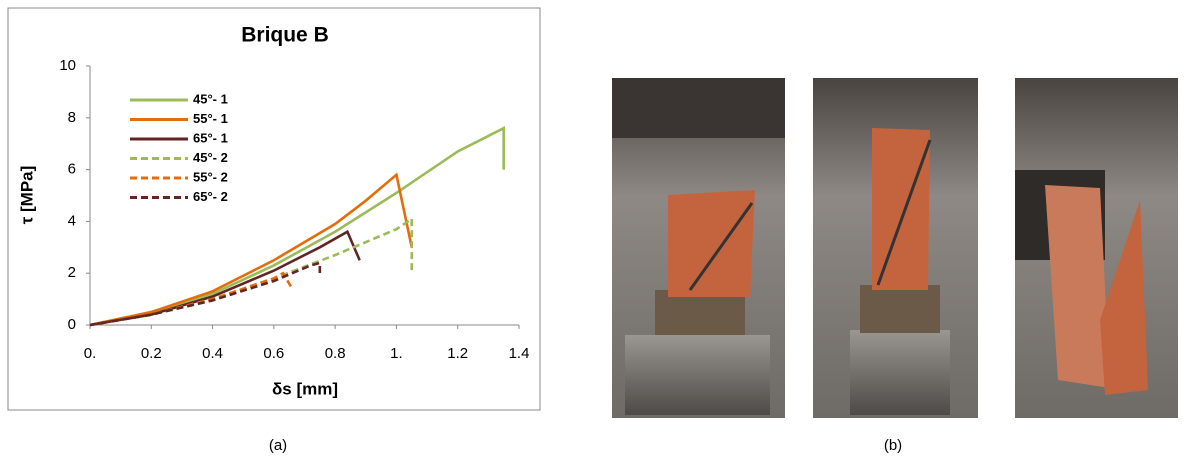  I want to click on x-axis-label: δs [mm], so click(305, 388).